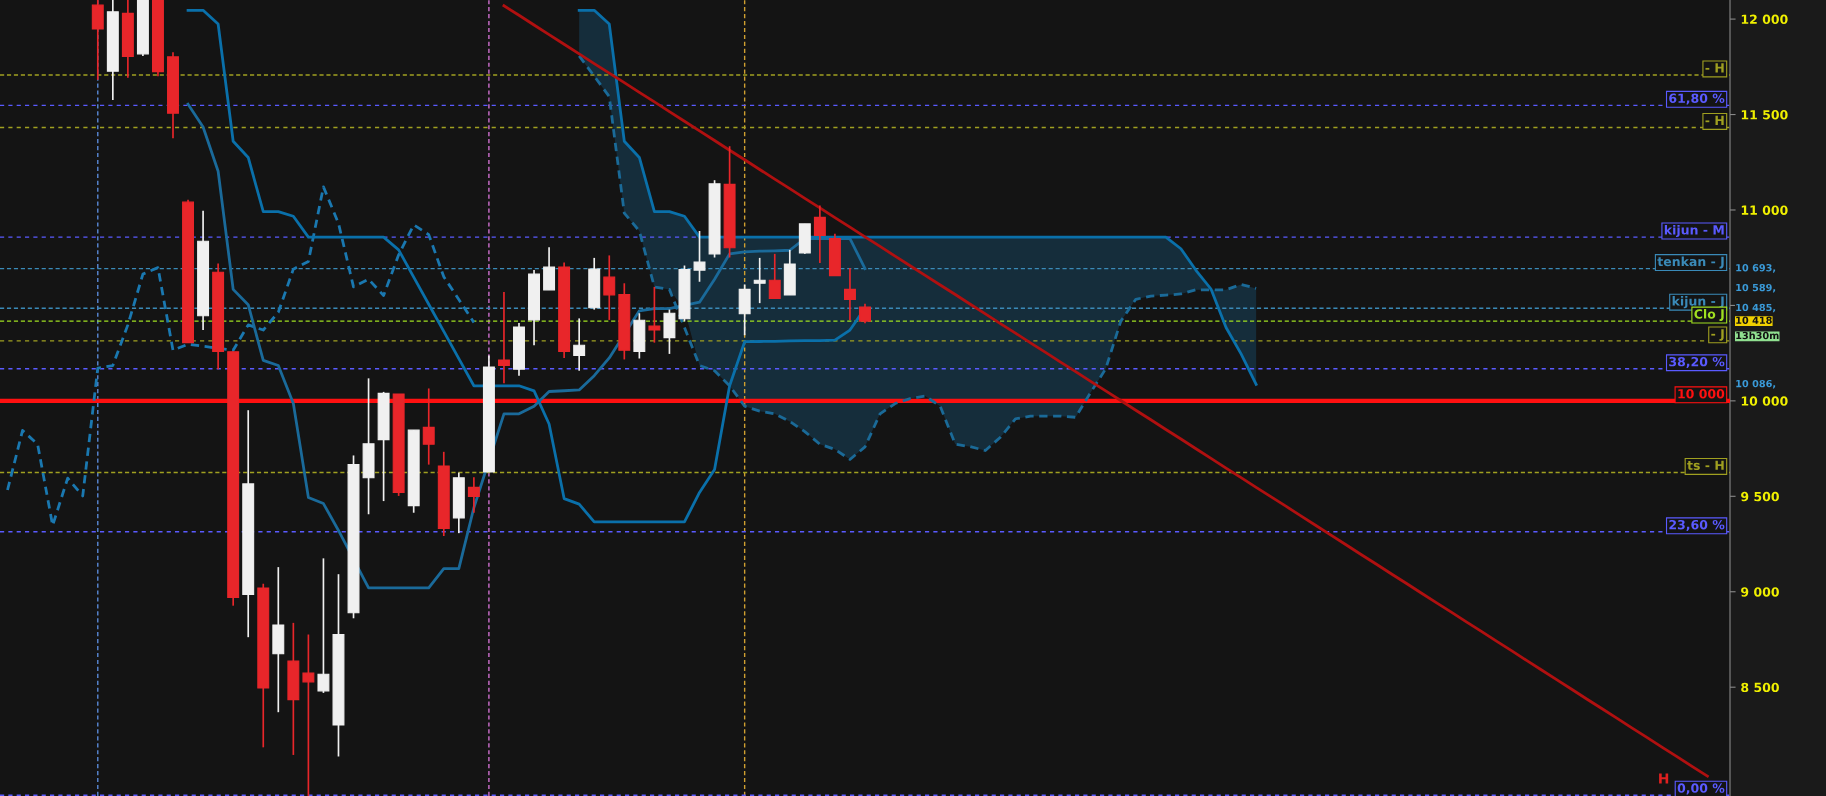  I want to click on ref-line-label: 10 000, so click(1701, 393).